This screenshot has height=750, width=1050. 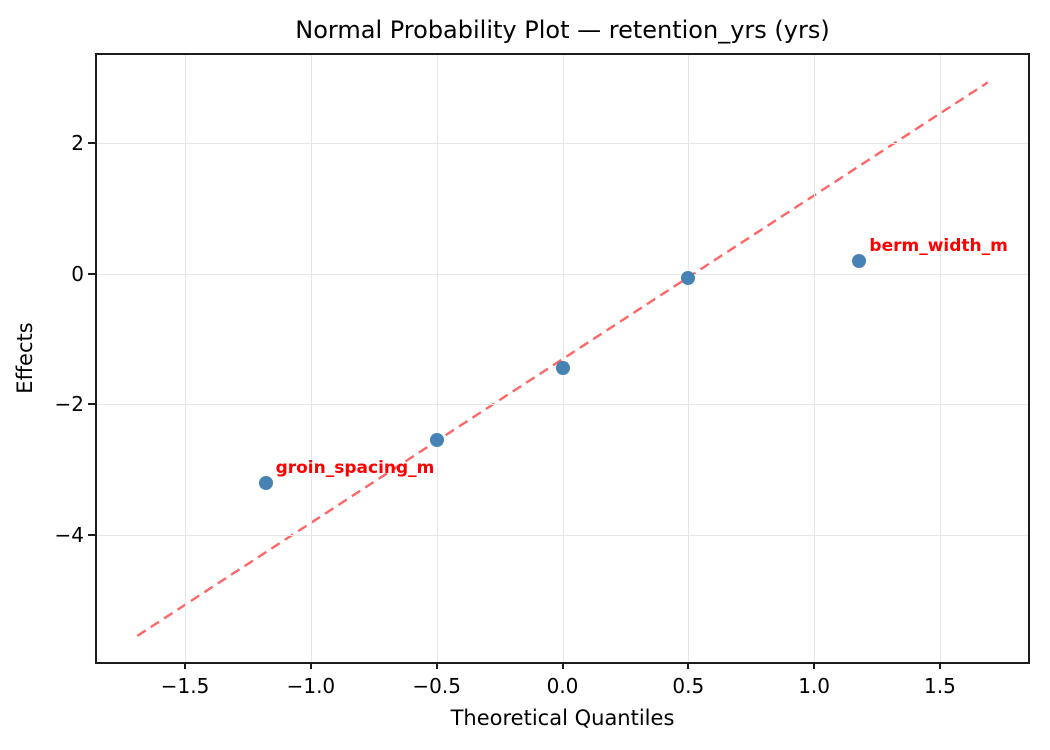 I want to click on y-tick-label: −4, so click(x=69, y=534).